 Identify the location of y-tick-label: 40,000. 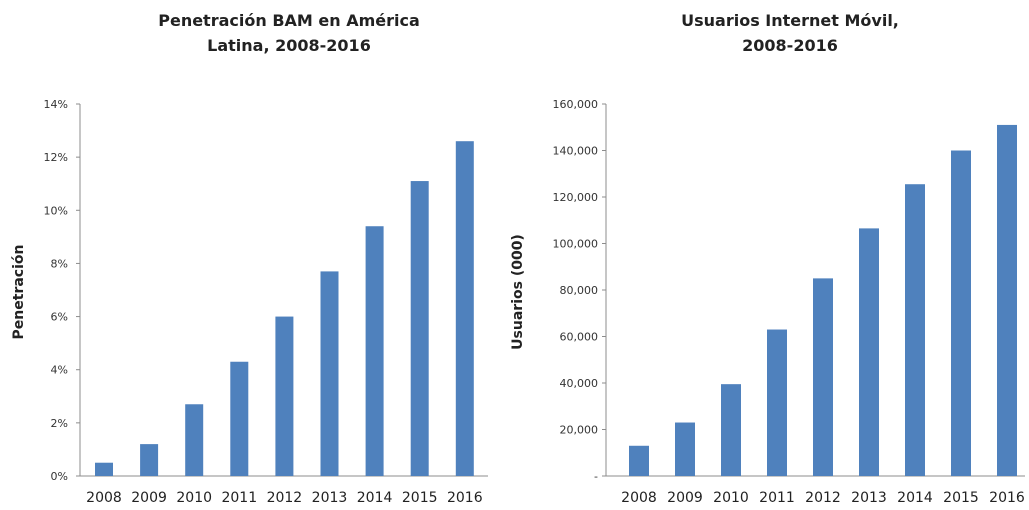
(579, 383).